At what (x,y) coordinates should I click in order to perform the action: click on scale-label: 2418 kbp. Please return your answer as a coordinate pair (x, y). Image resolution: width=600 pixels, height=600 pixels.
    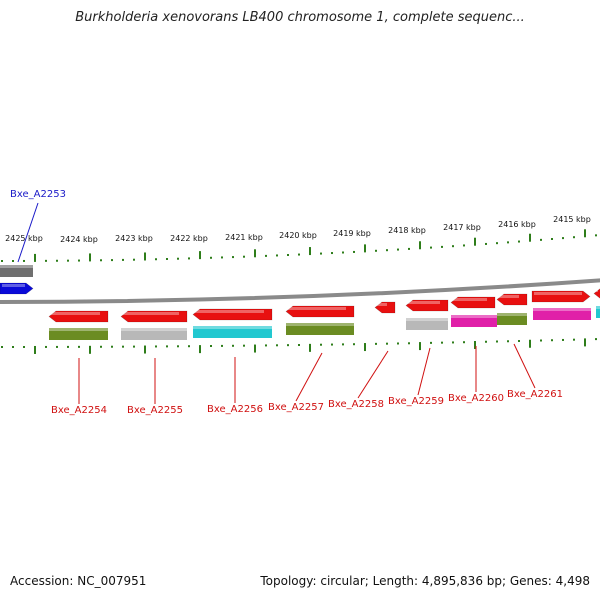
    Looking at the image, I should click on (407, 230).